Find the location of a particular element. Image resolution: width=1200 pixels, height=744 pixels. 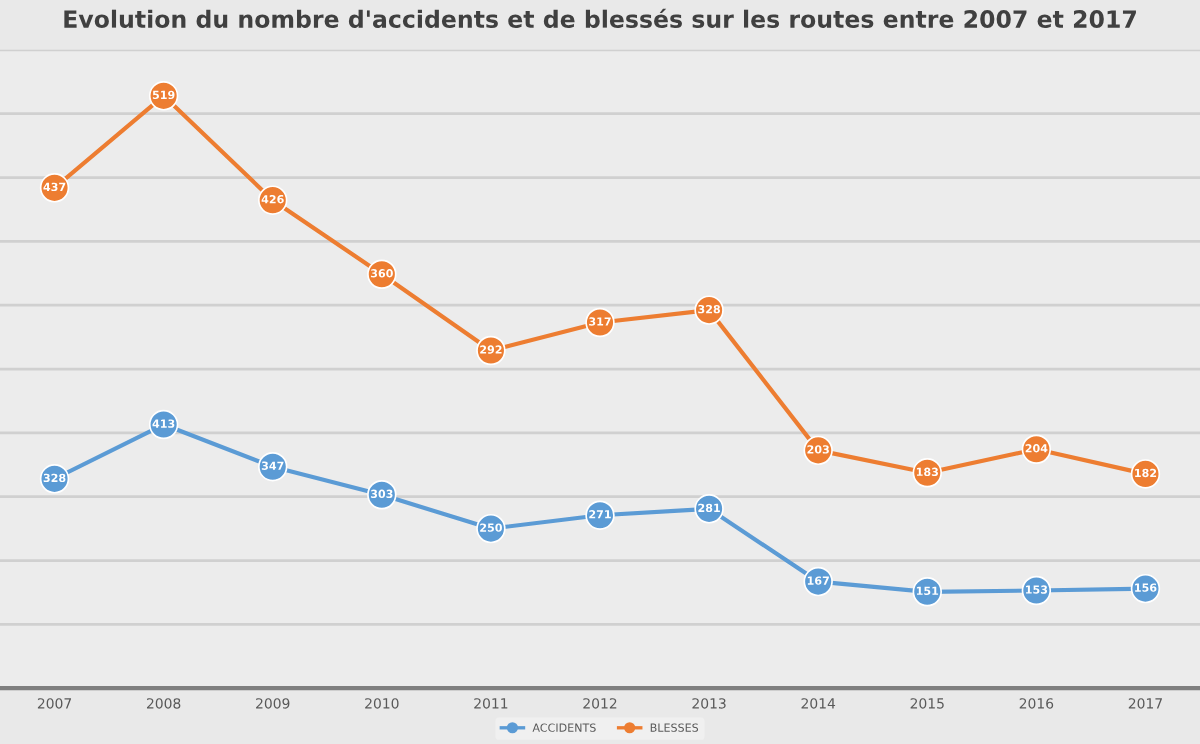

chart-title: Evolution du nombre d'accidents et de blessés sur les routes entre 2007 et 2017 is located at coordinates (600, 18).